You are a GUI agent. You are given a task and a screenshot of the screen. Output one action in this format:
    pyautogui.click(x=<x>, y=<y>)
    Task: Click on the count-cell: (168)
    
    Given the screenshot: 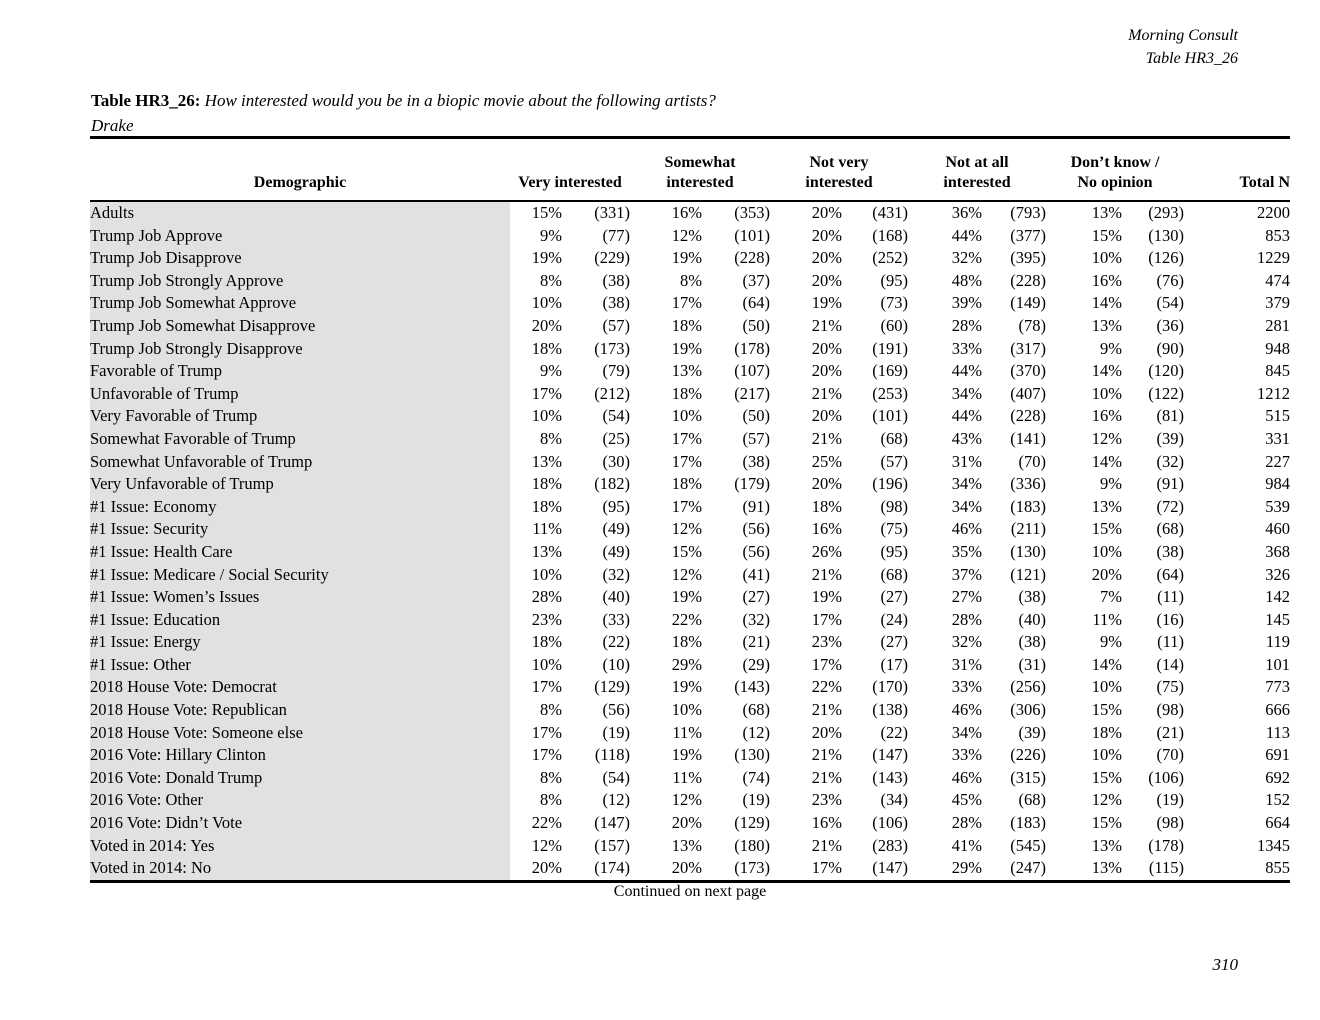 What is the action you would take?
    pyautogui.click(x=890, y=235)
    